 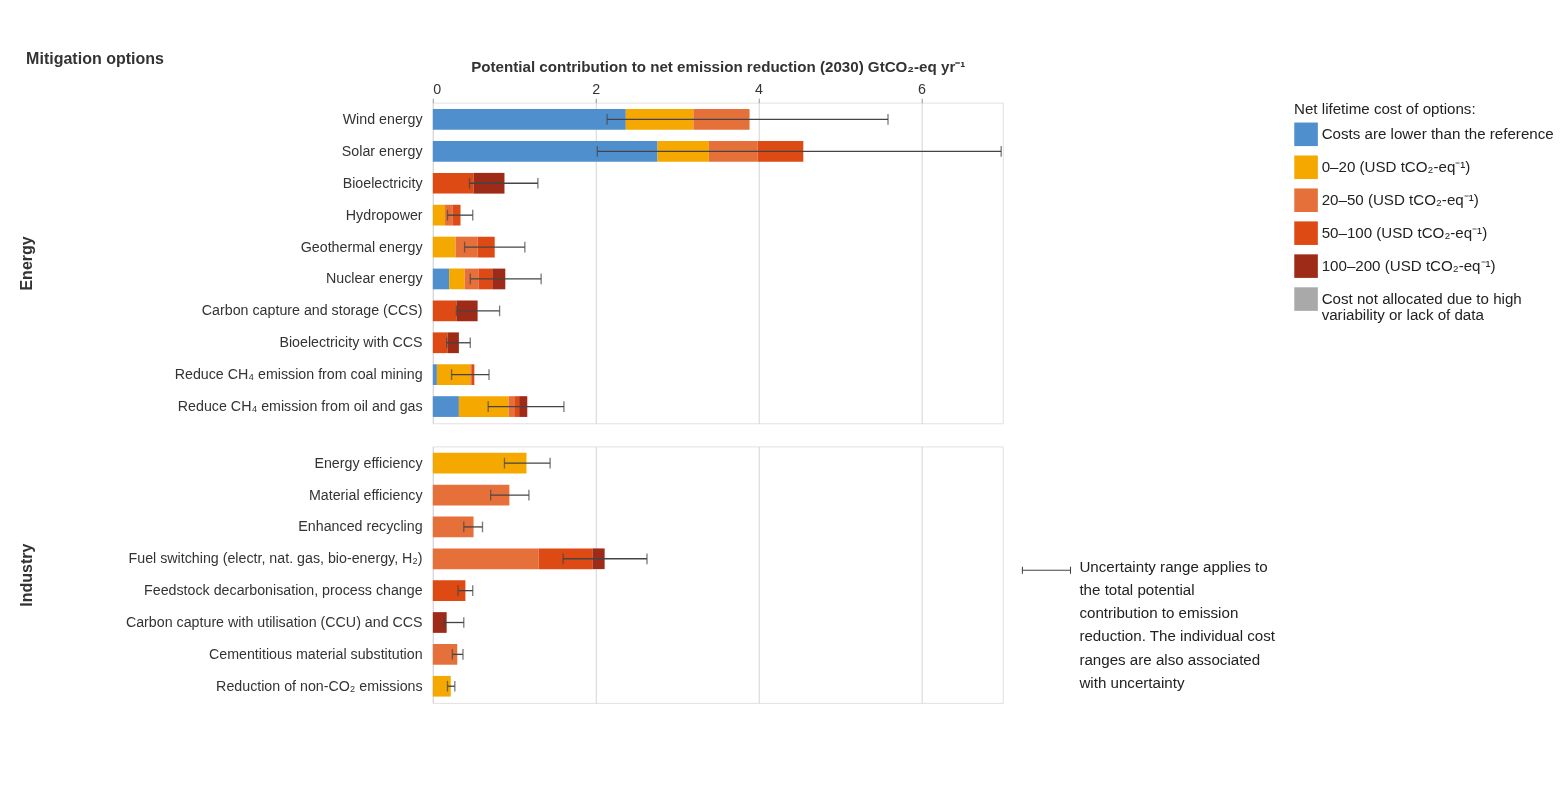 I want to click on legend-label: 0–20 (USD tCO₂-eq⁻¹), so click(x=1396, y=166).